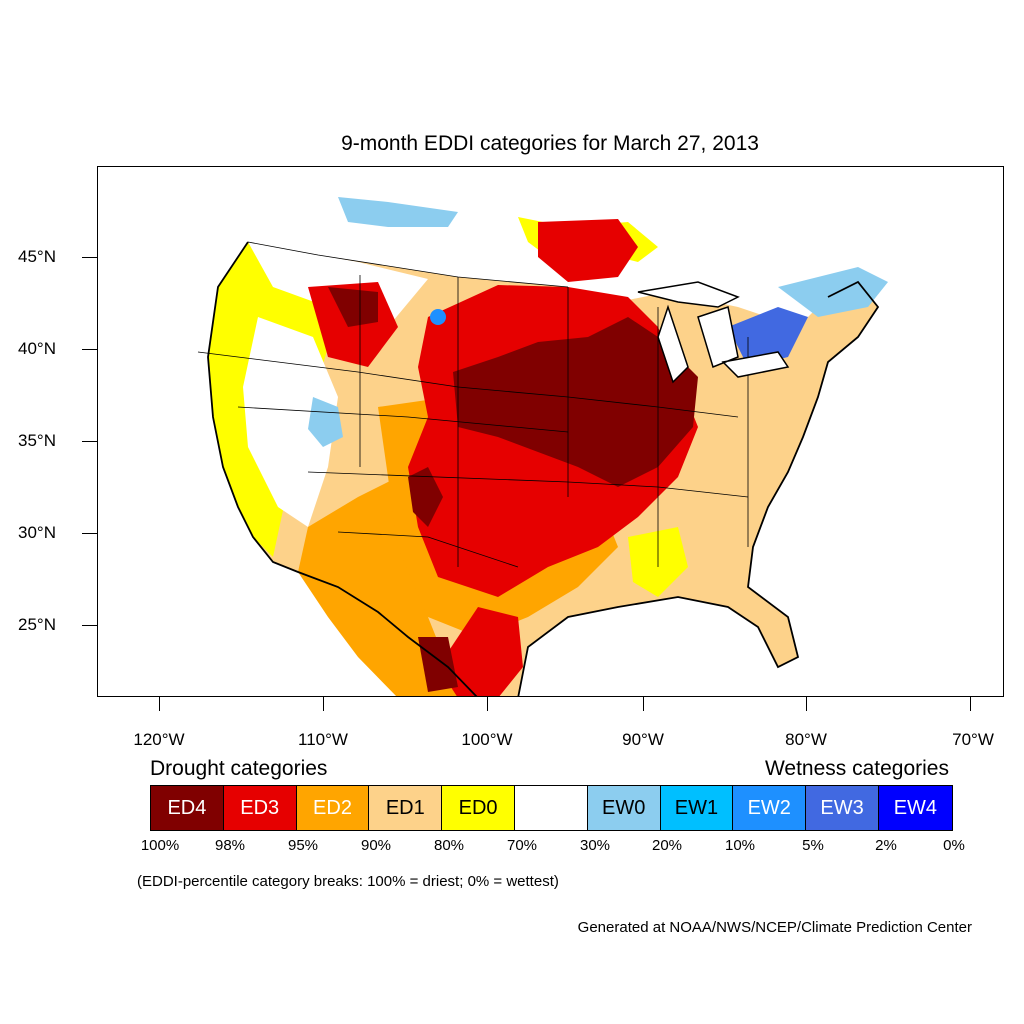 This screenshot has width=1024, height=1024. Describe the element at coordinates (886, 845) in the screenshot. I see `break-label: 2%` at that location.